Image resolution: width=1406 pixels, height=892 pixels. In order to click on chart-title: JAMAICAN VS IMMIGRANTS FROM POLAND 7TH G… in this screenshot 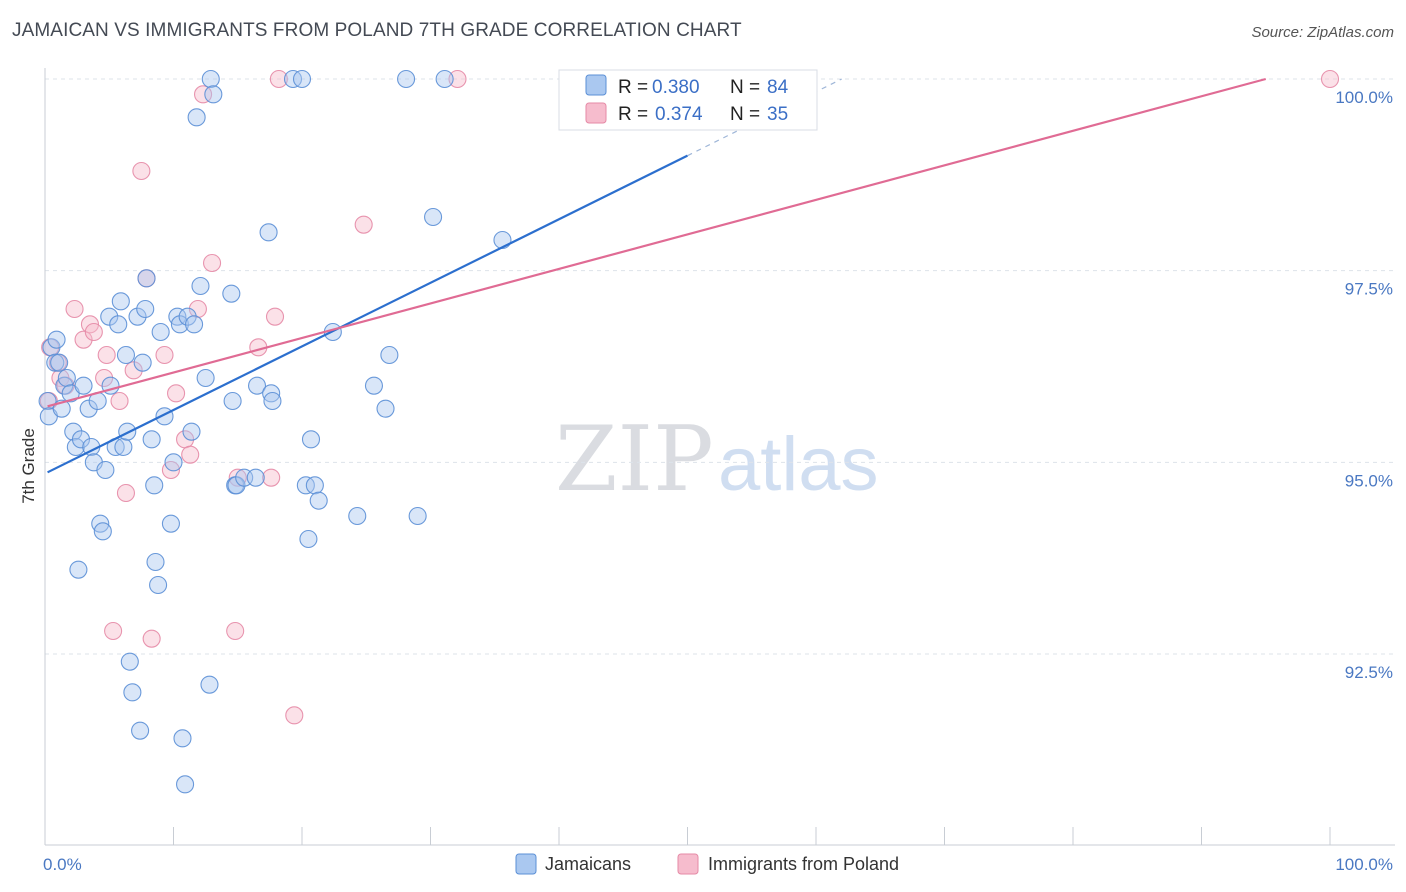, I will do `click(377, 30)`.